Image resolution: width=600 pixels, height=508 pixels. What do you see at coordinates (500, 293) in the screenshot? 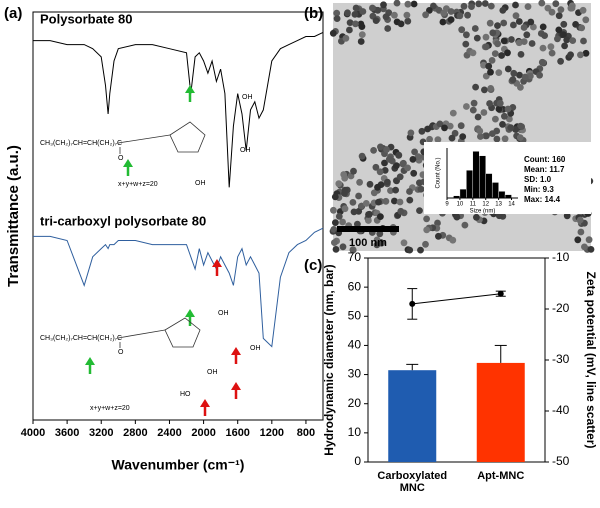
I see `zeta-point` at bounding box center [500, 293].